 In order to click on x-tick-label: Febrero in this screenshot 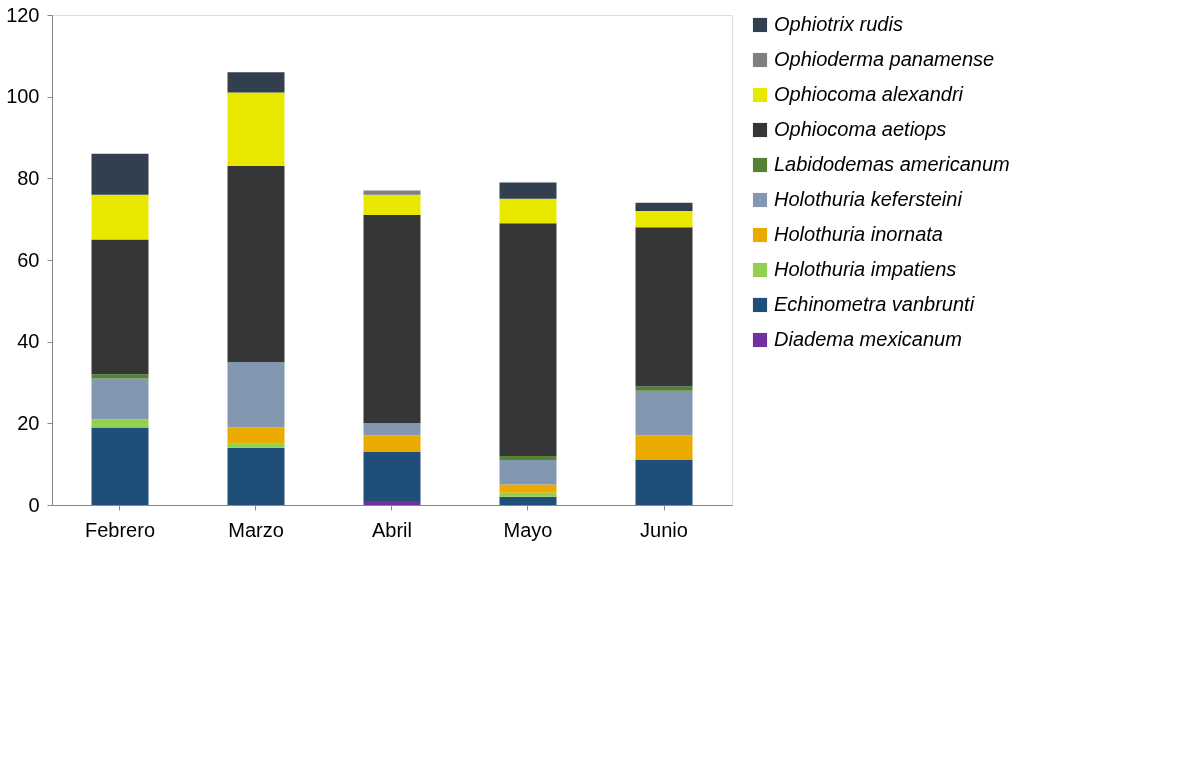, I will do `click(120, 529)`.